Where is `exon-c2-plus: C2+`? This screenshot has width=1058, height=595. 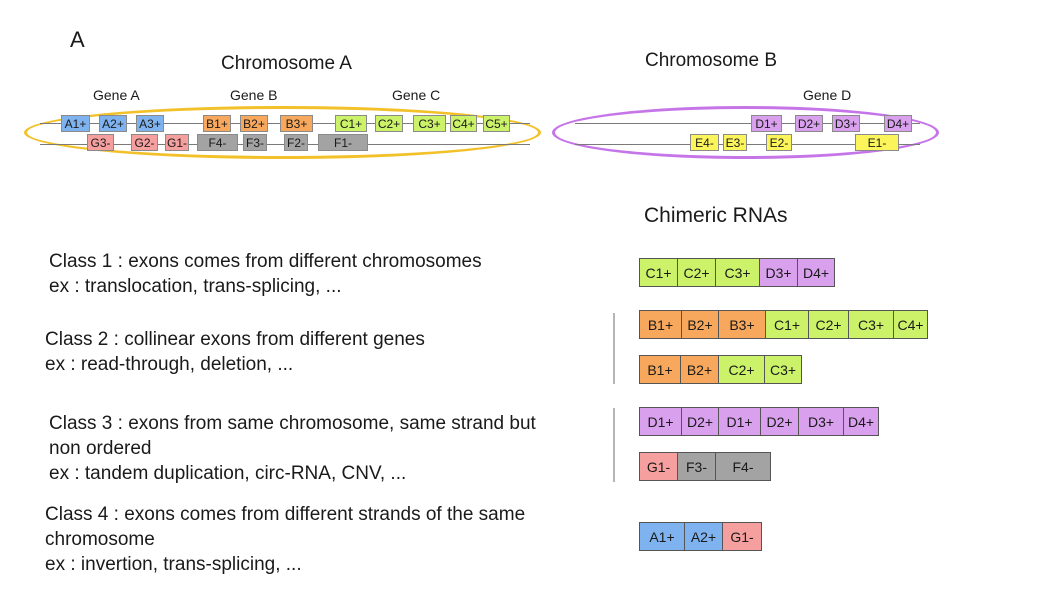
exon-c2-plus: C2+ is located at coordinates (389, 123).